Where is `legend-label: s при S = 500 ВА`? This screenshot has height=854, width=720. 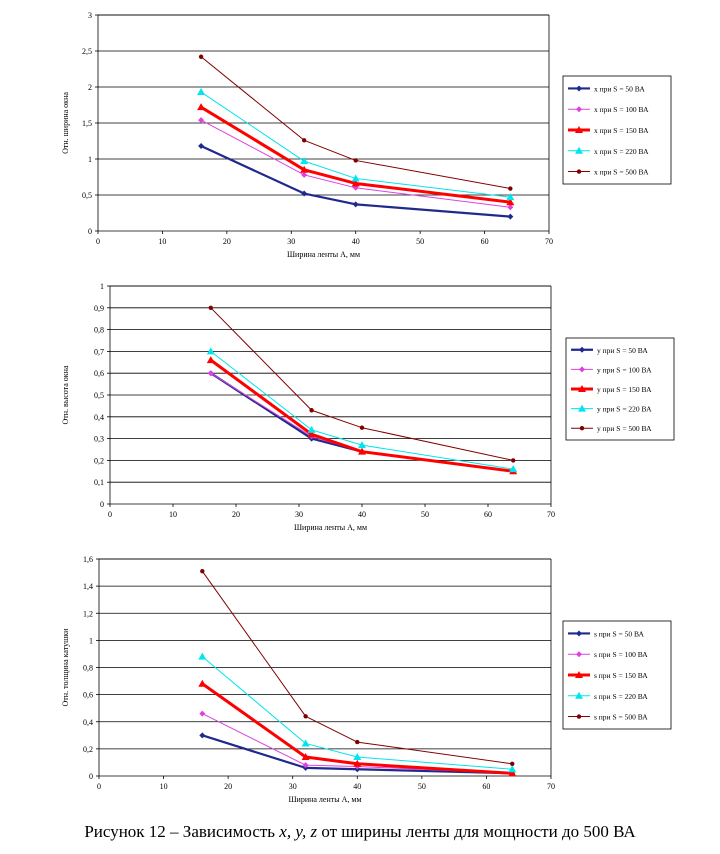 legend-label: s при S = 500 ВА is located at coordinates (621, 717).